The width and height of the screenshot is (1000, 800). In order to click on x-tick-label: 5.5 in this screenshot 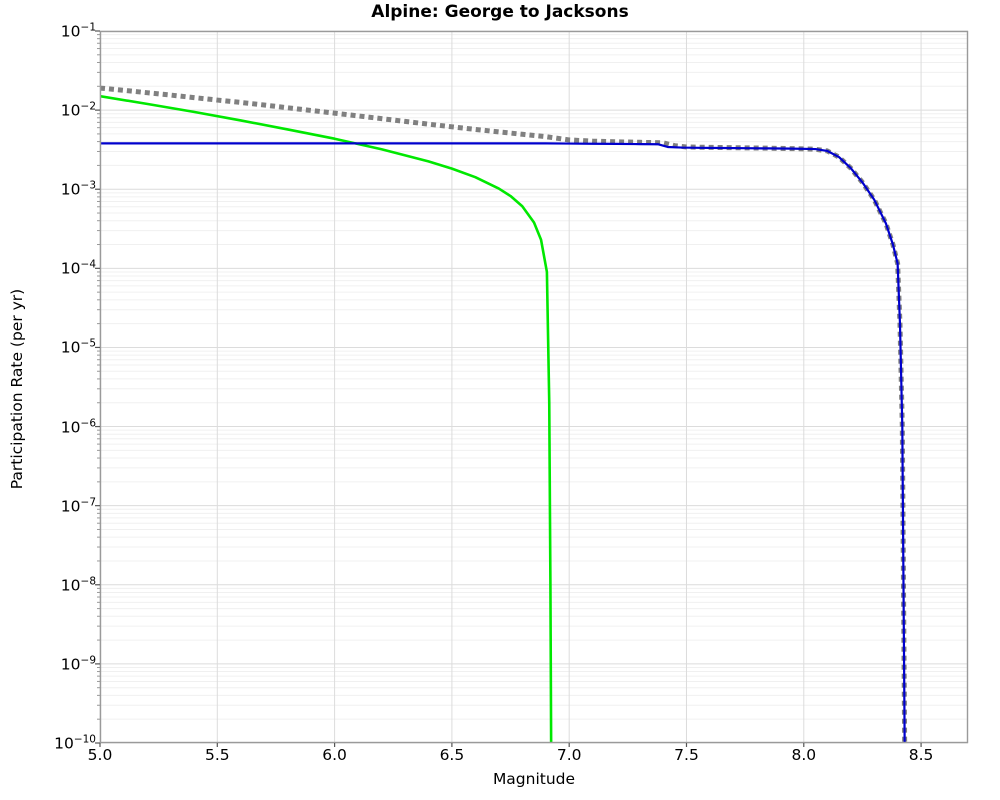, I will do `click(217, 755)`.